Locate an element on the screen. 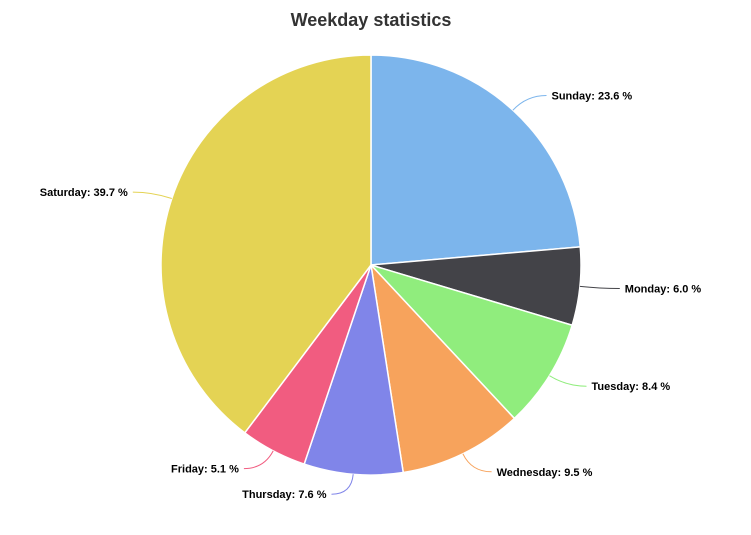 The height and width of the screenshot is (535, 751). connector-thursday is located at coordinates (342, 484).